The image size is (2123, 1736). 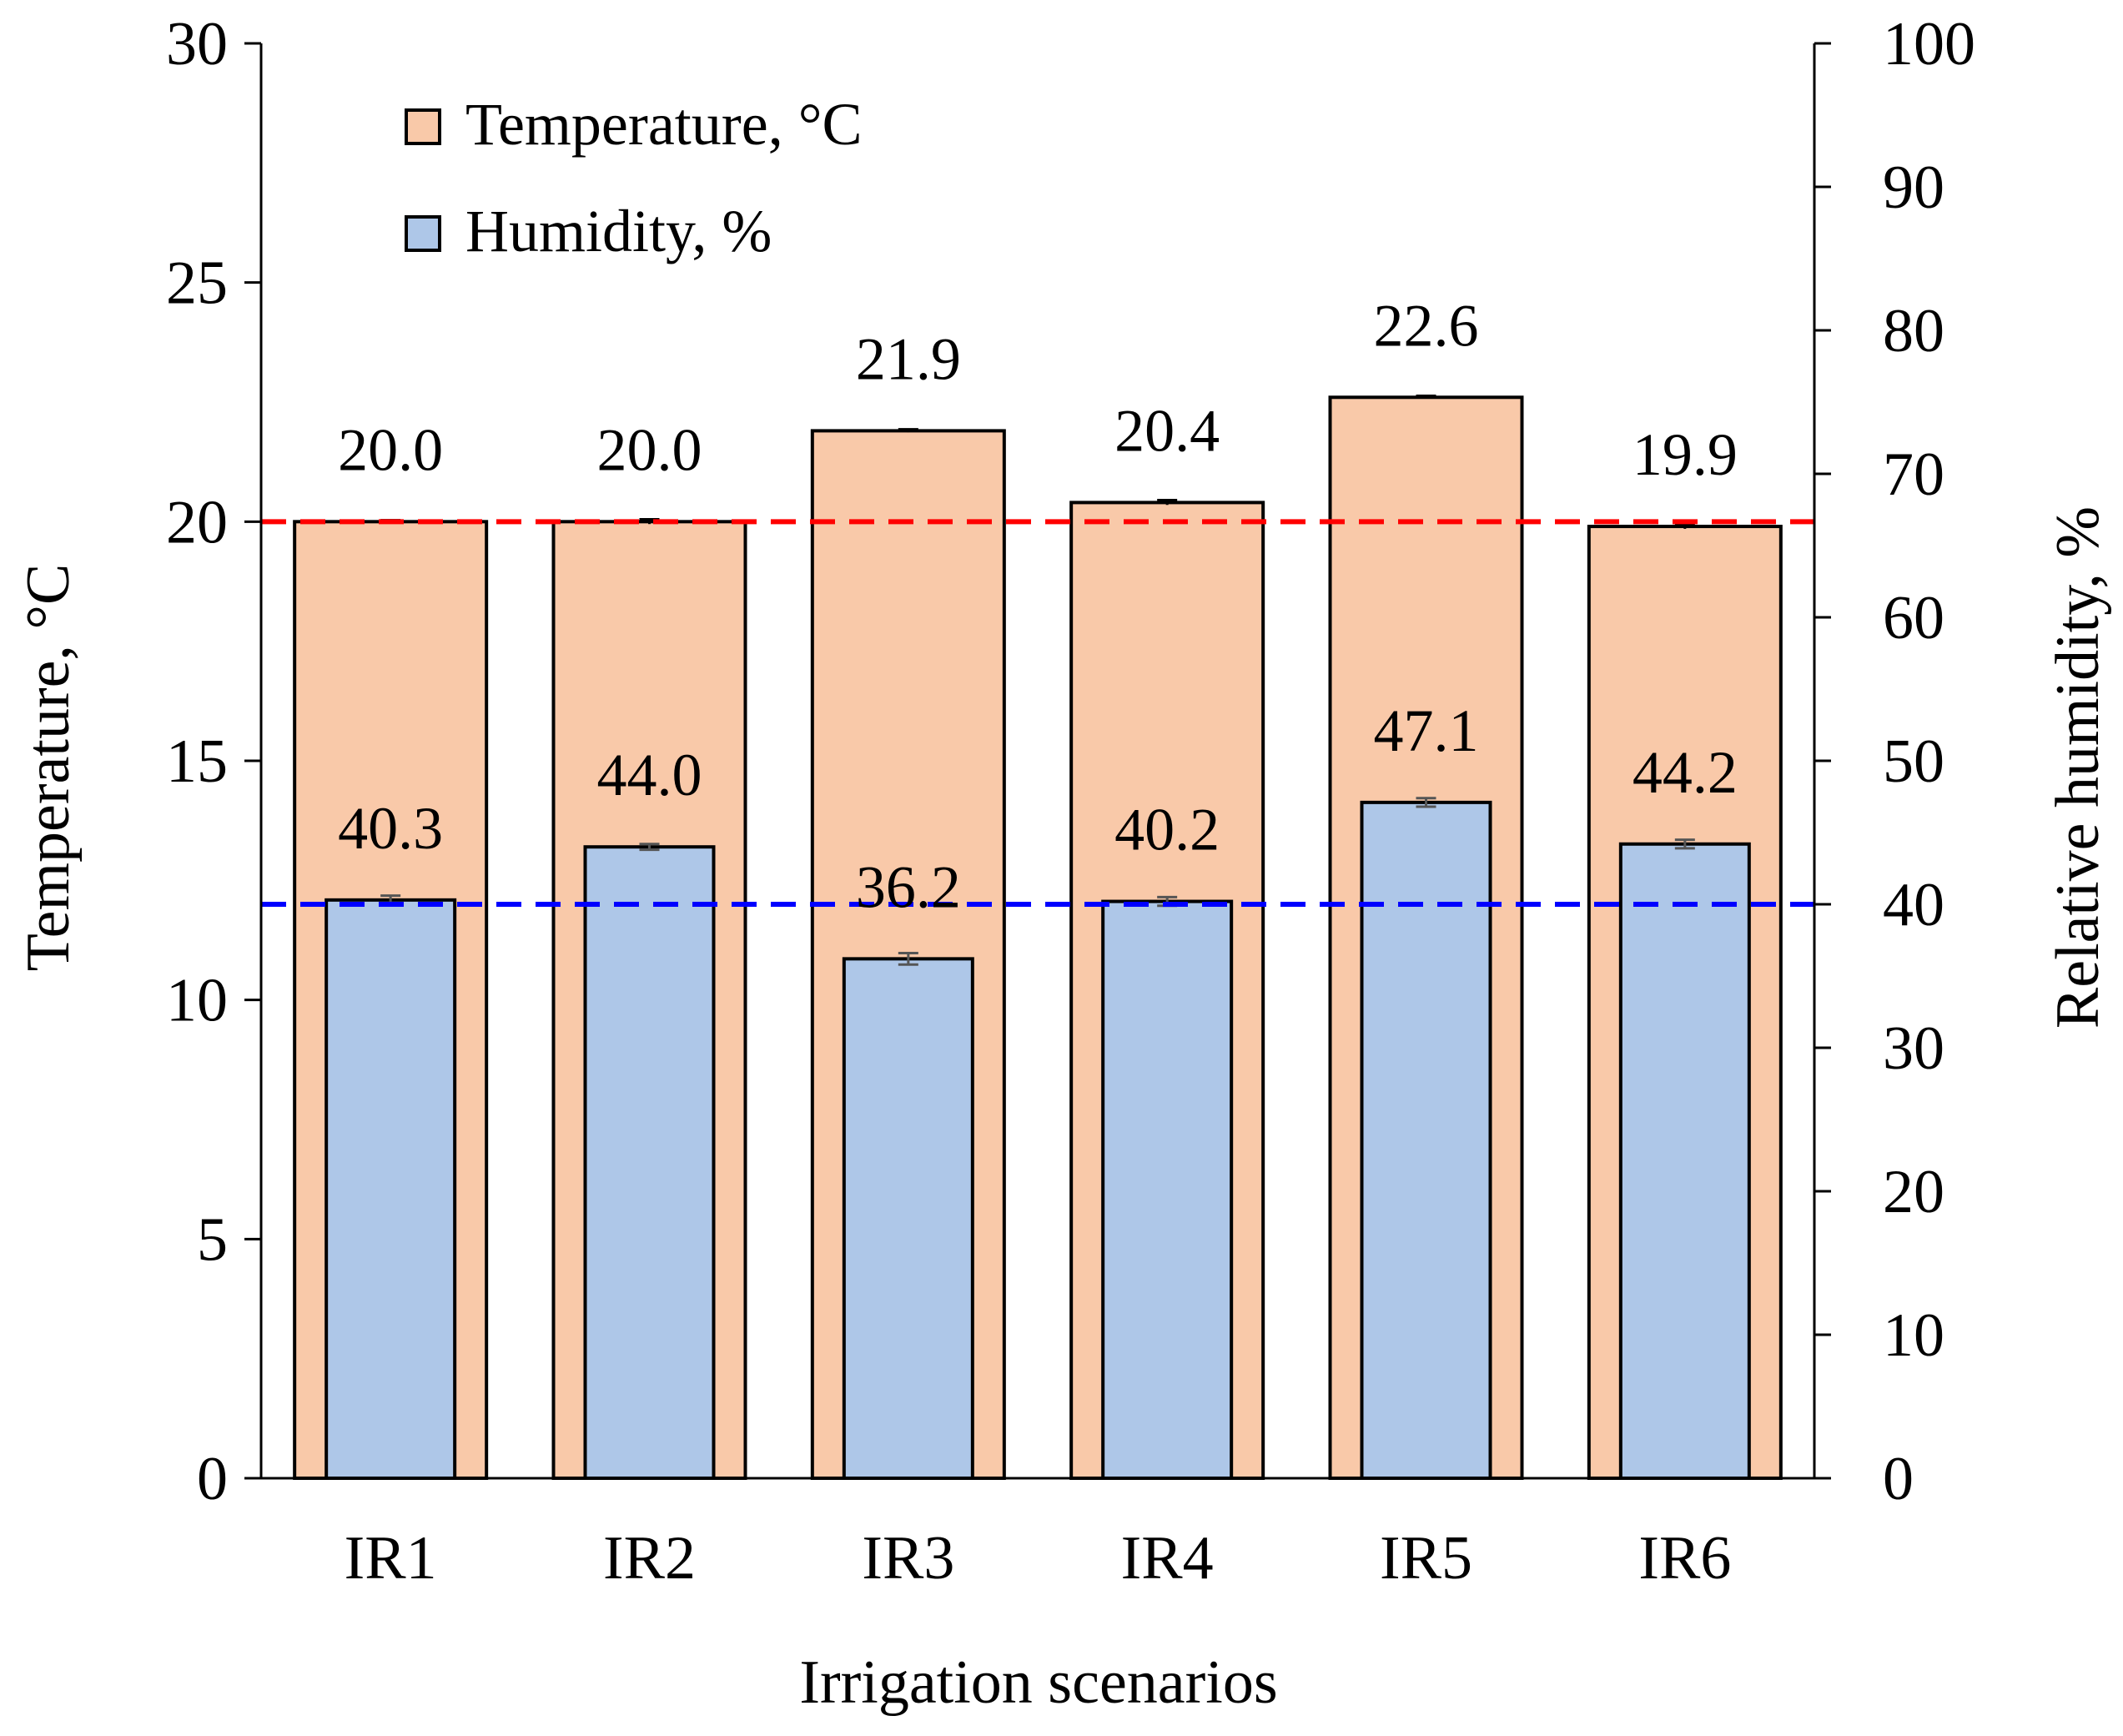 What do you see at coordinates (908, 358) in the screenshot?
I see `temperature-value-label-IR3: 21.9` at bounding box center [908, 358].